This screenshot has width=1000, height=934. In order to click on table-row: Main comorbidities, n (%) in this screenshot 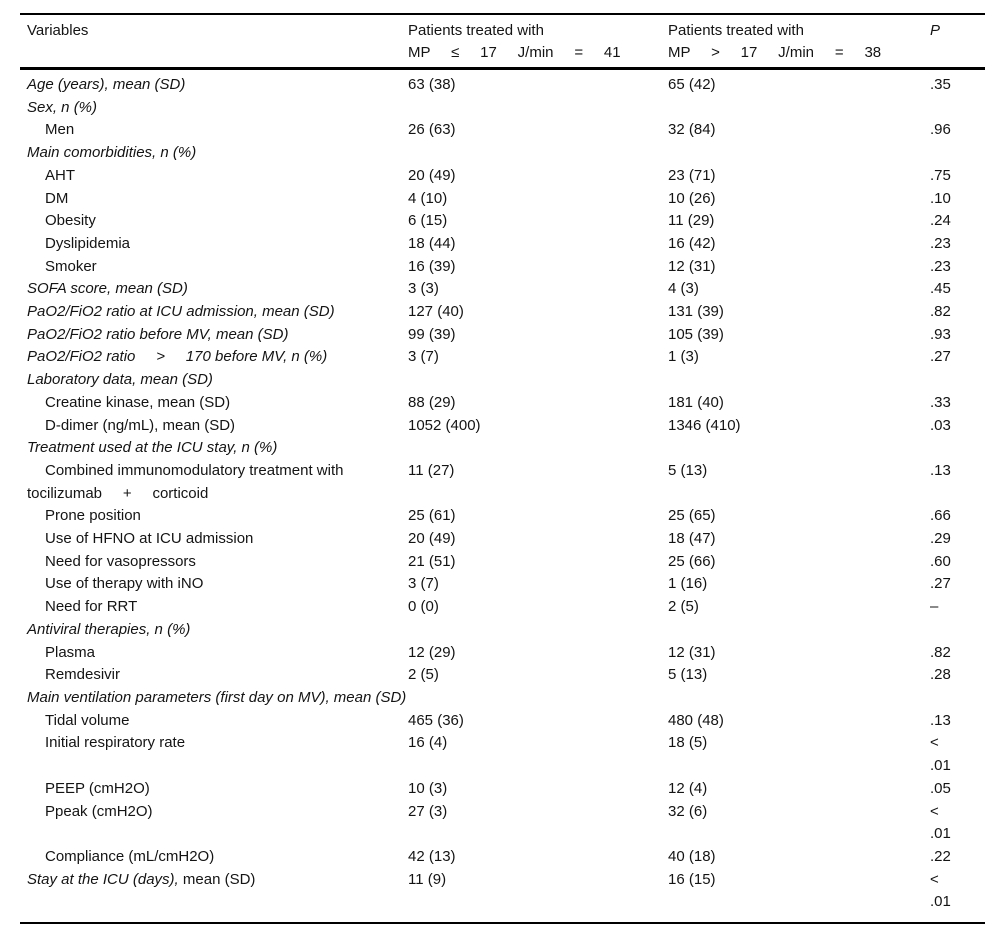, I will do `click(502, 153)`.